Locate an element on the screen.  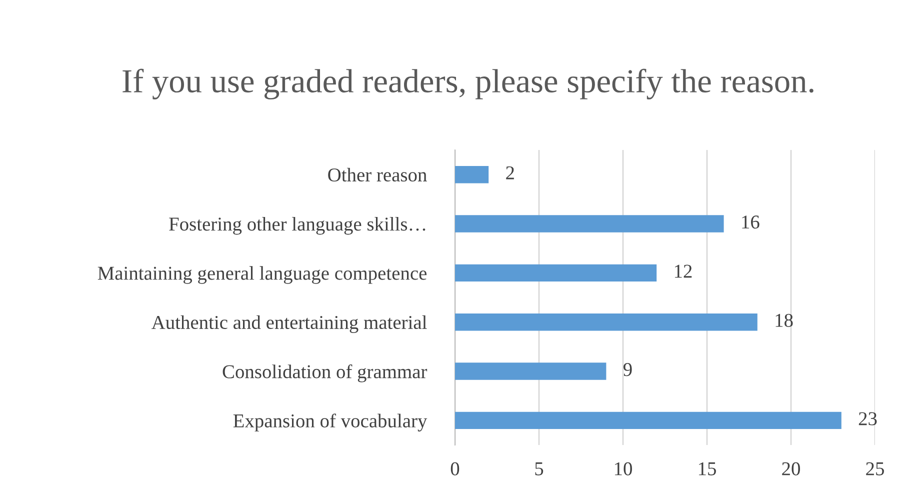
data-label: 16 is located at coordinates (751, 222).